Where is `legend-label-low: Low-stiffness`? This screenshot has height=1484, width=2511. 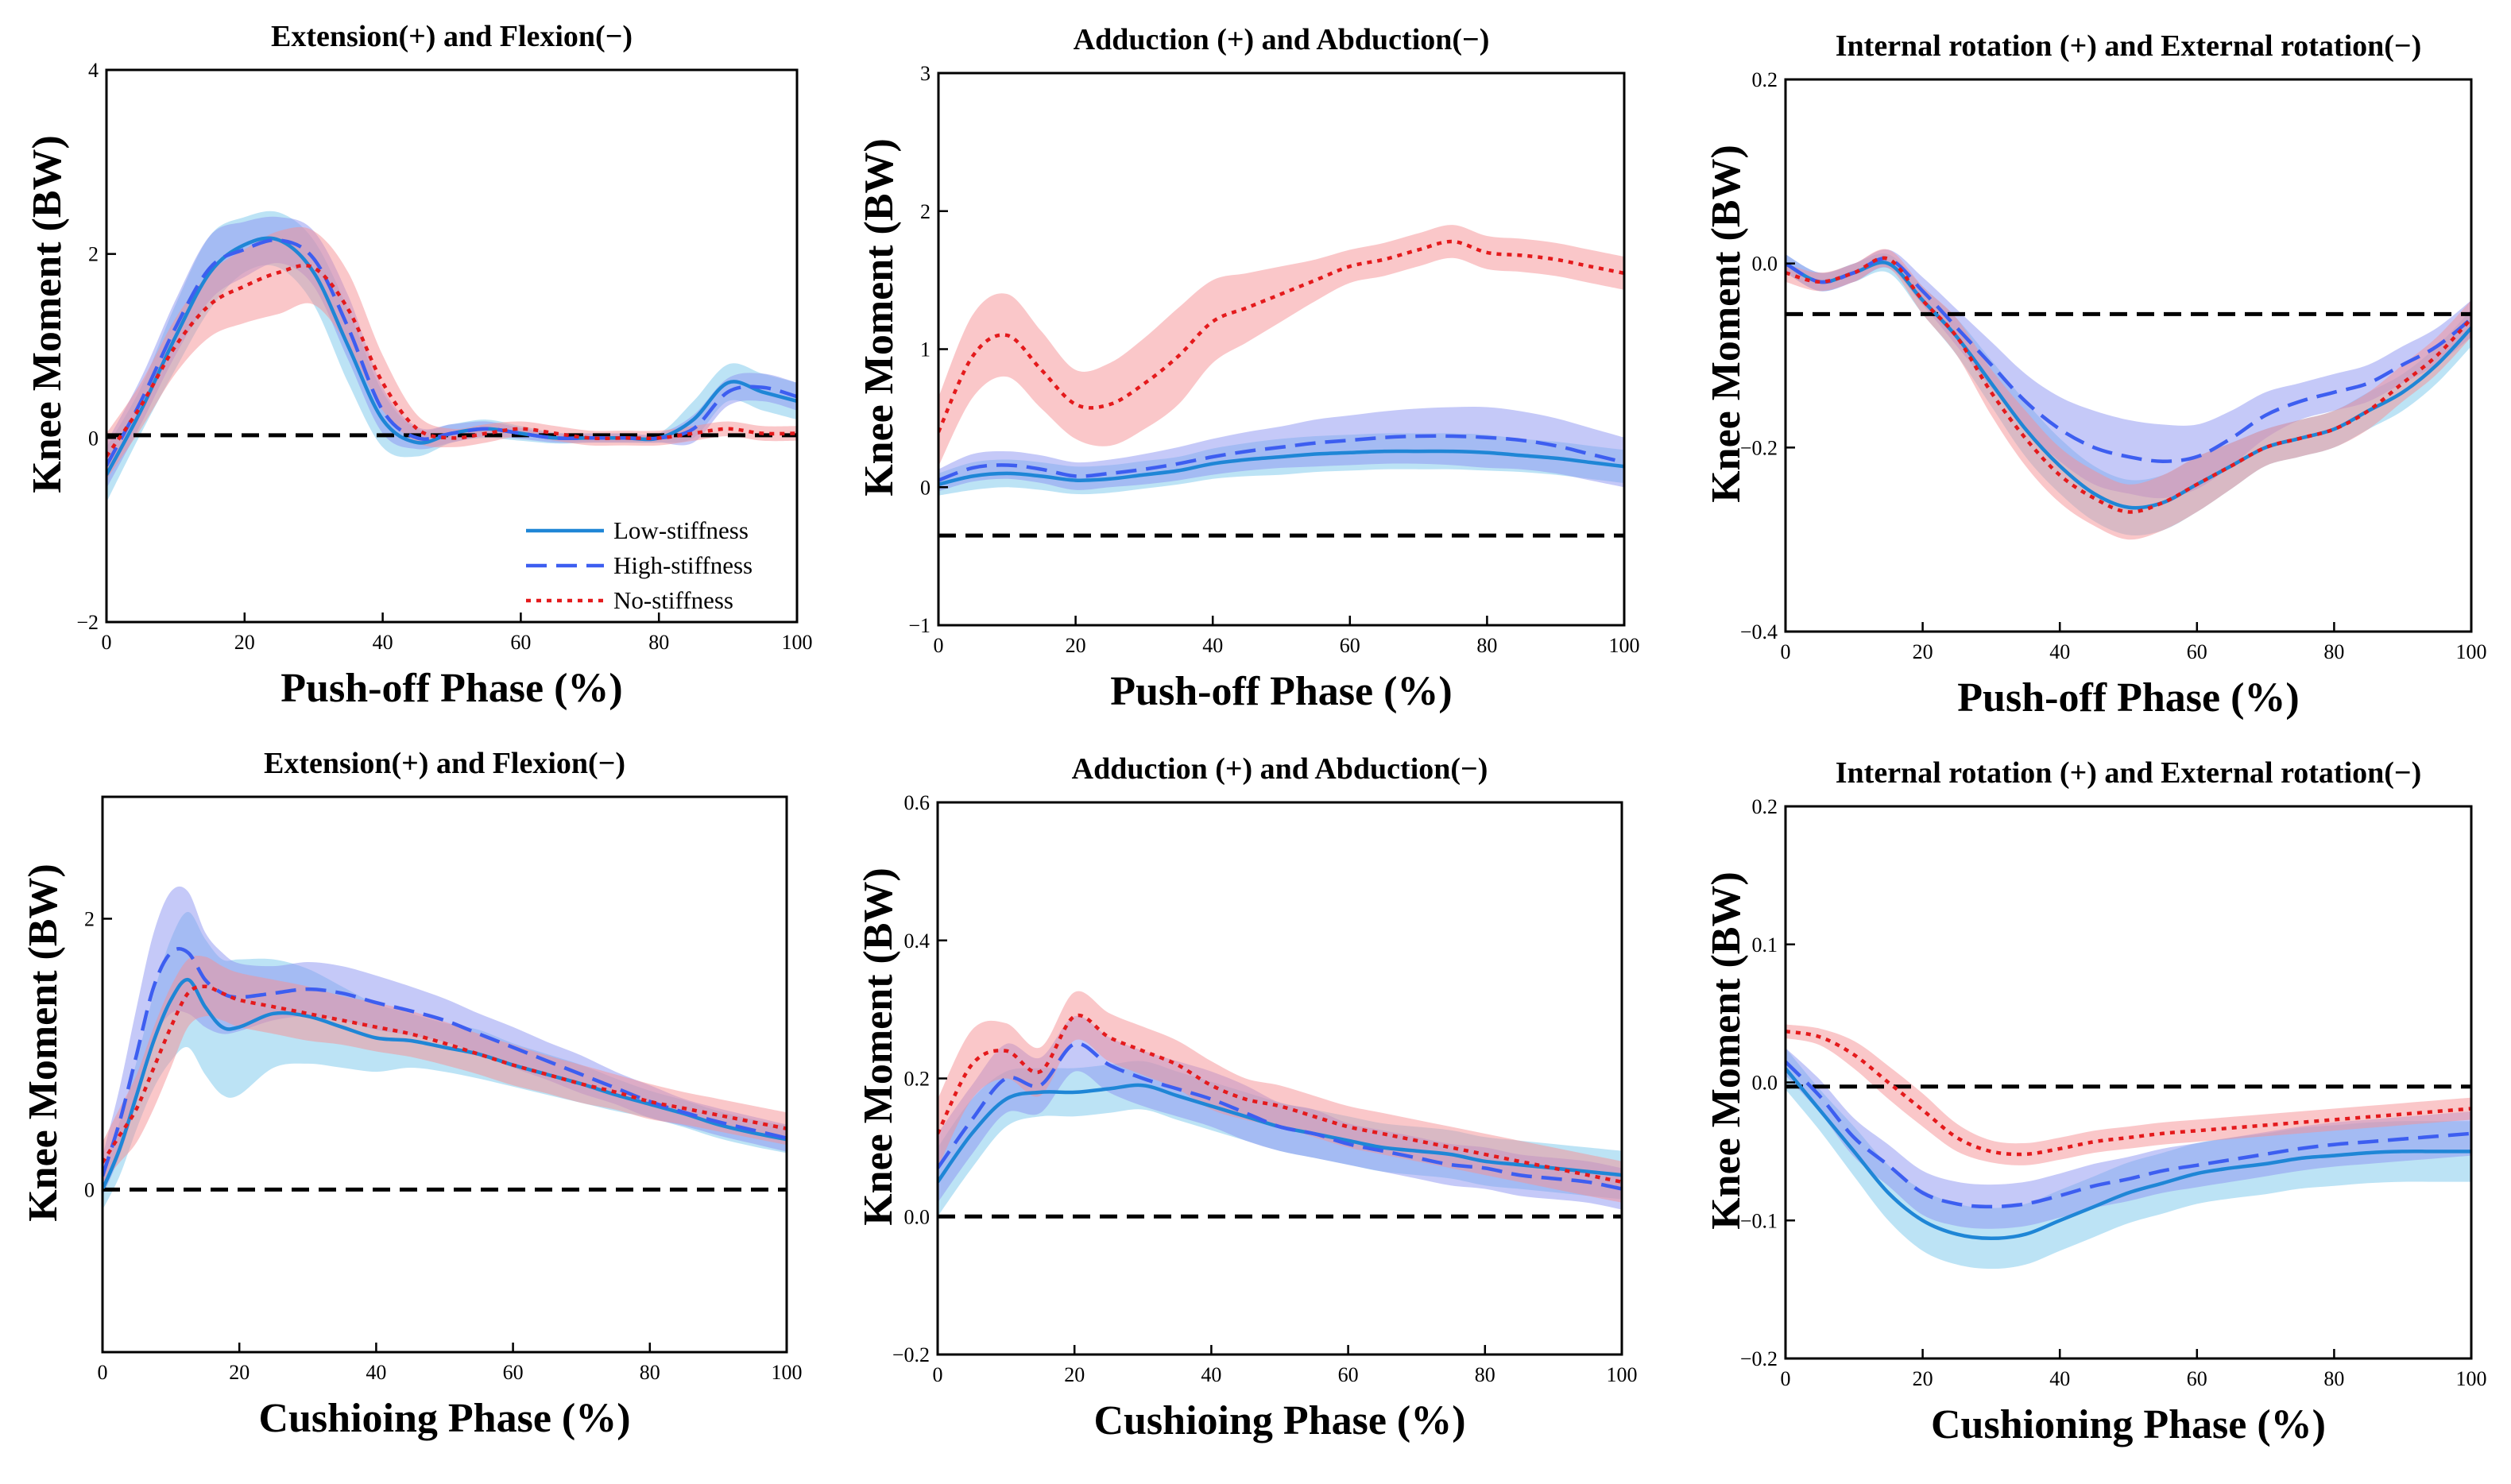 legend-label-low: Low-stiffness is located at coordinates (681, 530).